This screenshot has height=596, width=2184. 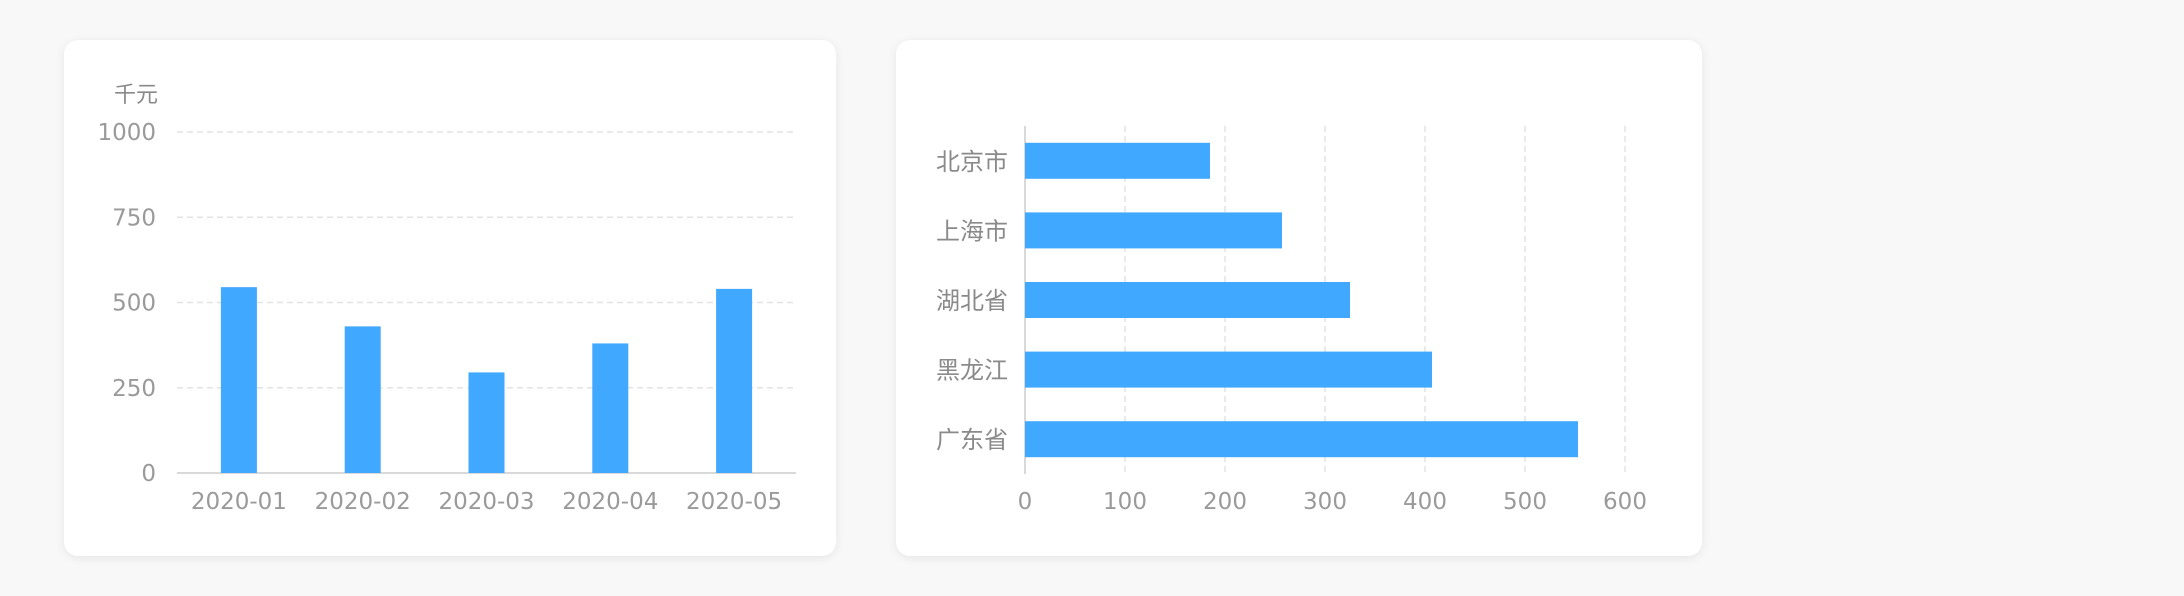 I want to click on x-tick-label: 2020-05, so click(x=734, y=502).